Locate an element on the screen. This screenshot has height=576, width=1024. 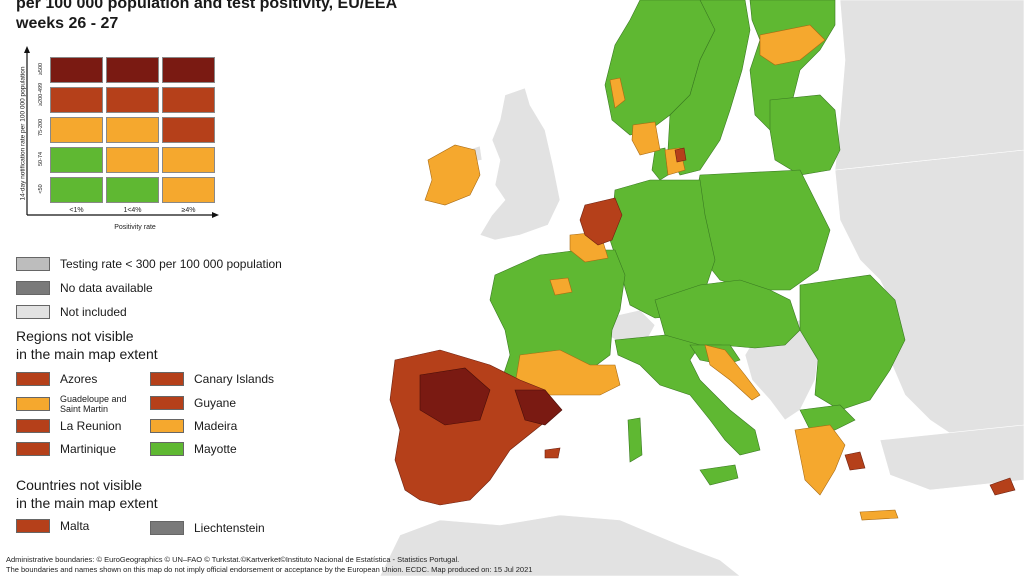
region-item: Madeira is located at coordinates (193, 426).